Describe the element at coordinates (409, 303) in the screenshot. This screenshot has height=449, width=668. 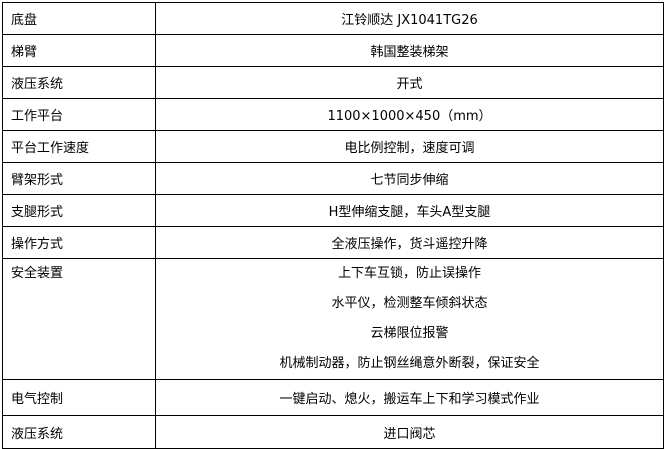
I see `safety-item: 水平仪，检测整车倾斜状态` at that location.